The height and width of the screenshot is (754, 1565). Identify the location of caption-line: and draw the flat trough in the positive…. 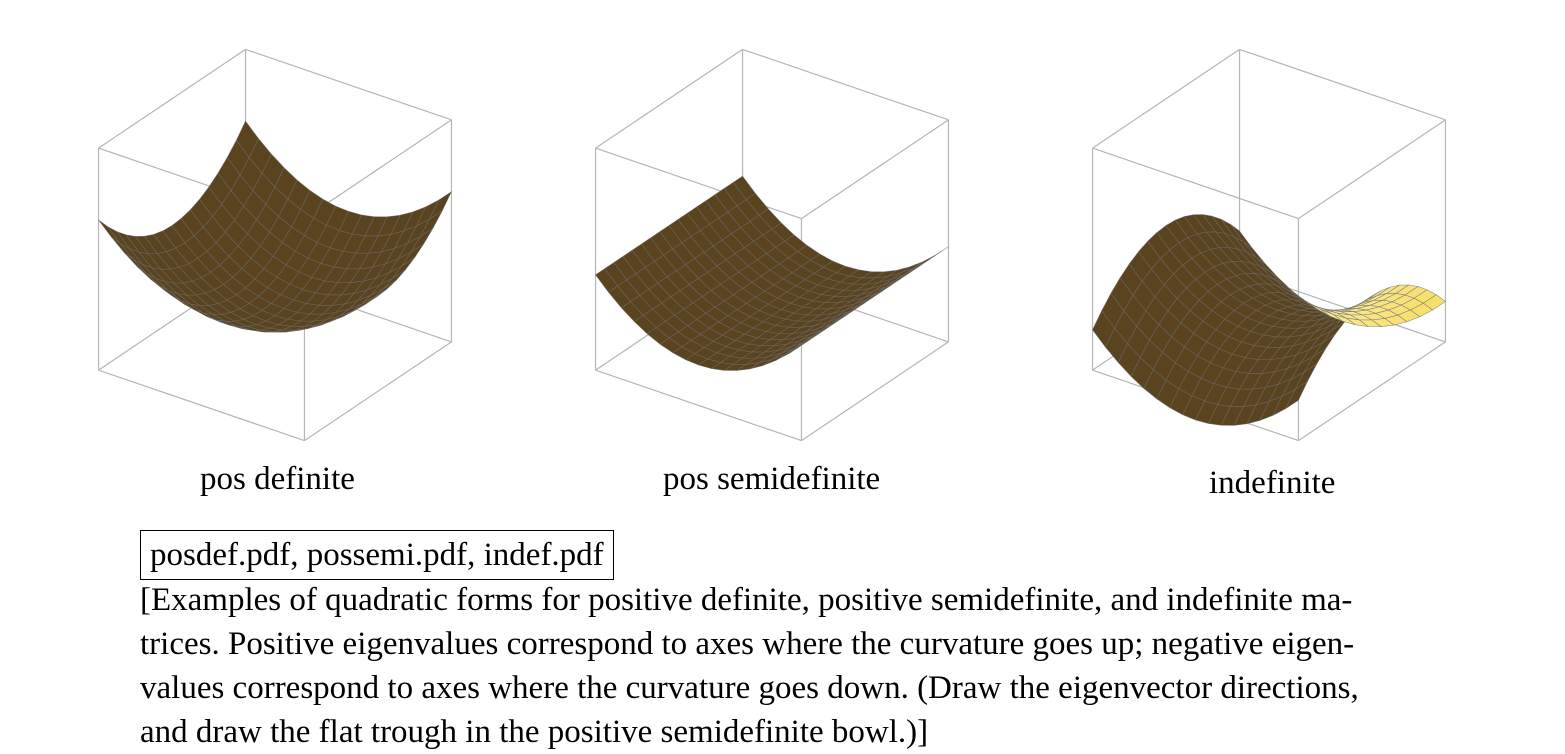
(790, 732).